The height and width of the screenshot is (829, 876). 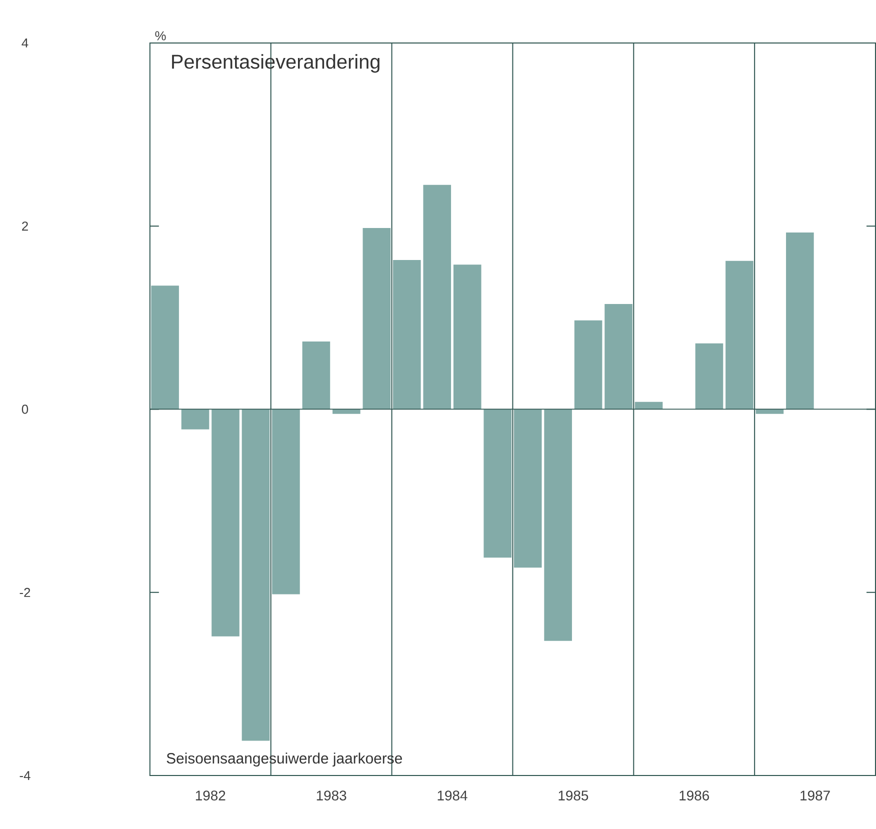 What do you see at coordinates (211, 795) in the screenshot?
I see `x-tick-label: 1982` at bounding box center [211, 795].